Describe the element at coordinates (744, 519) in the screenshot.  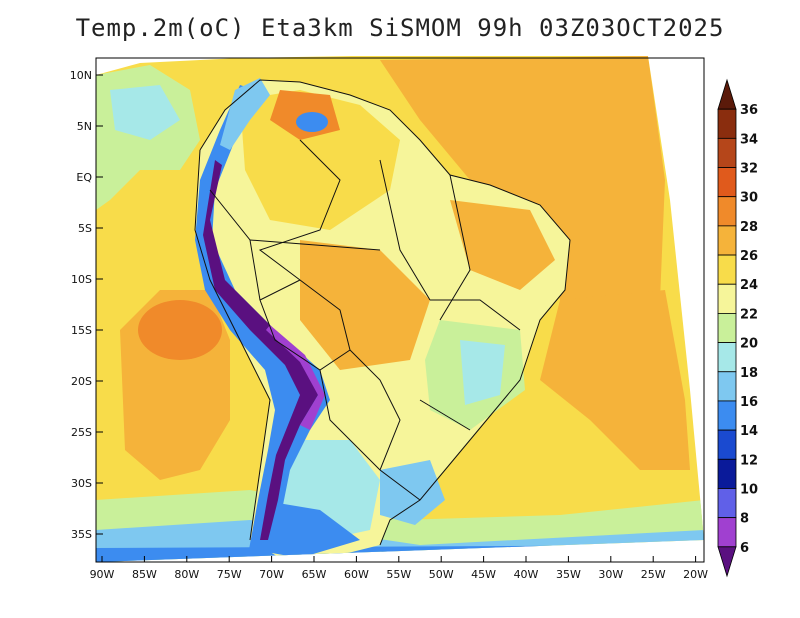
I see `colorbar-label: 8` at that location.